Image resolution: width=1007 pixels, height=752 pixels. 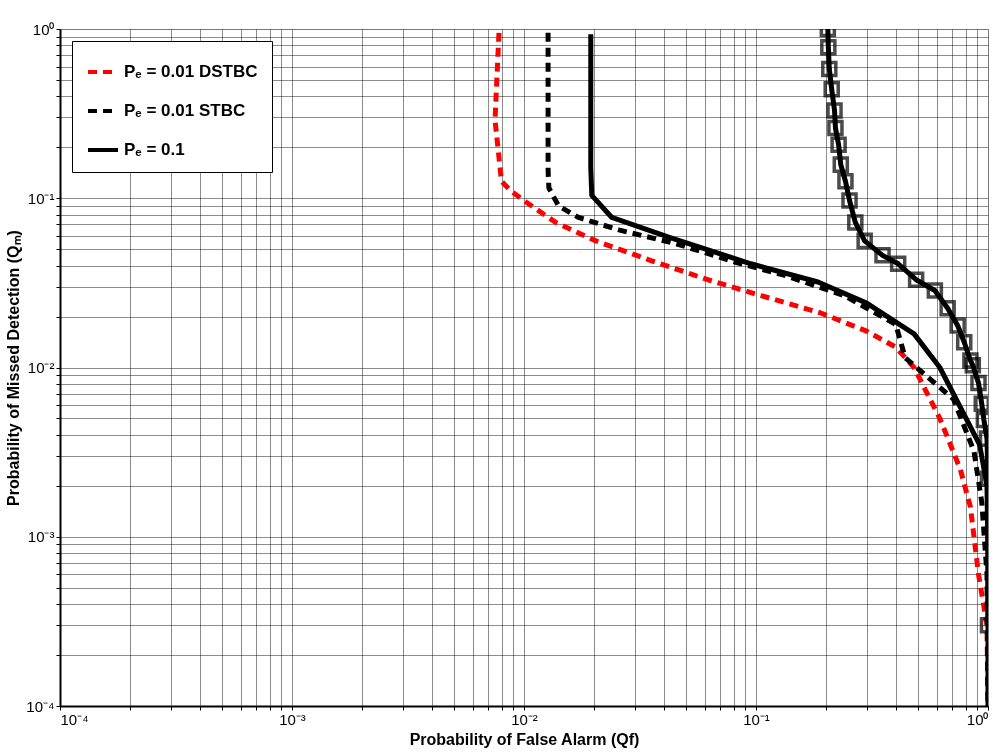 I want to click on x-axis-title: Probability of False Alarm (Qf), so click(x=524, y=739).